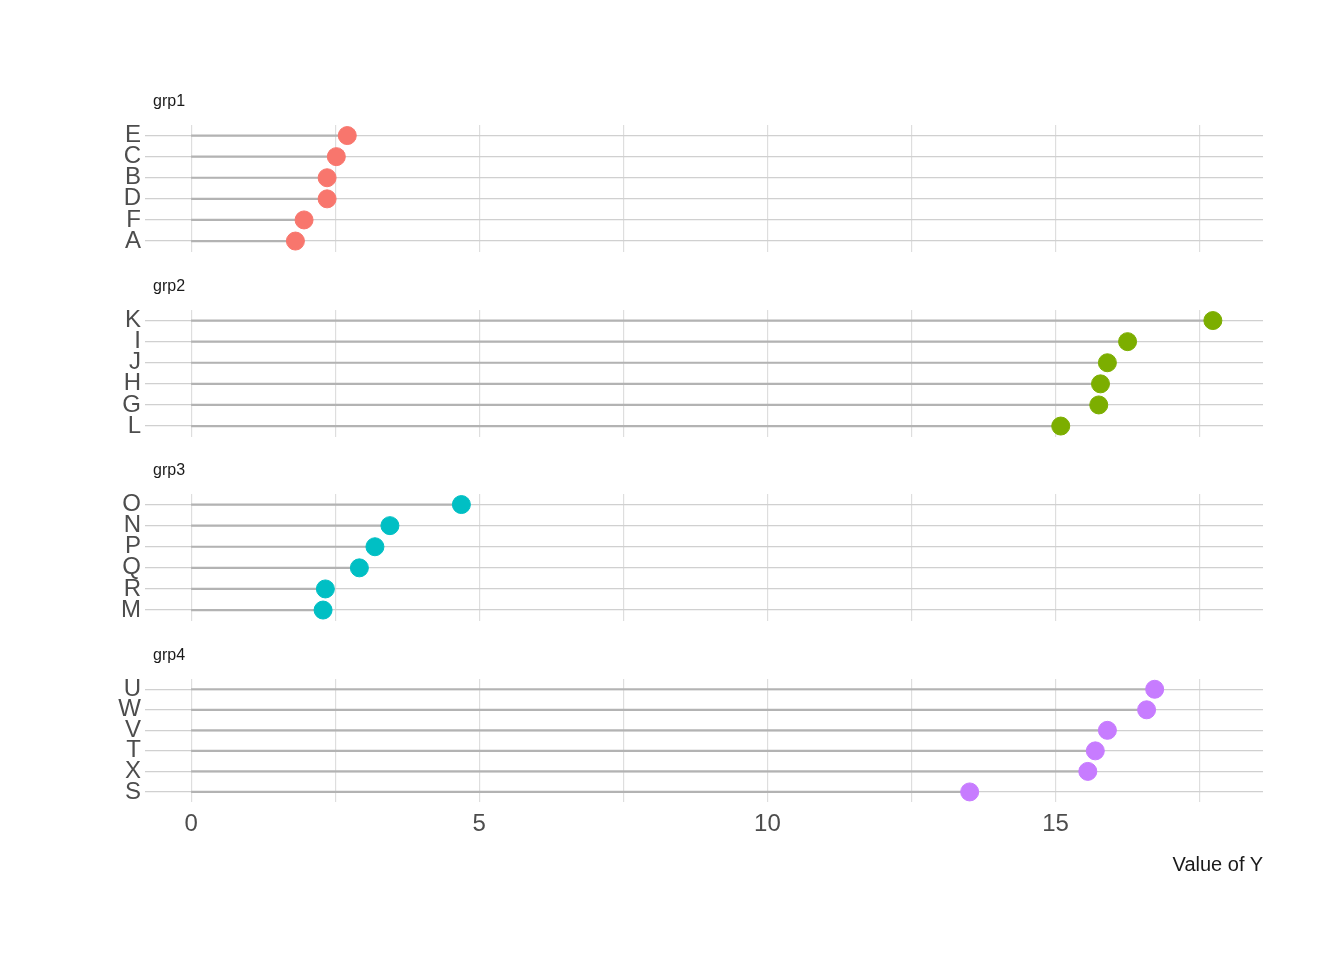 The image size is (1344, 960). What do you see at coordinates (169, 655) in the screenshot?
I see `chart-title: grp4` at bounding box center [169, 655].